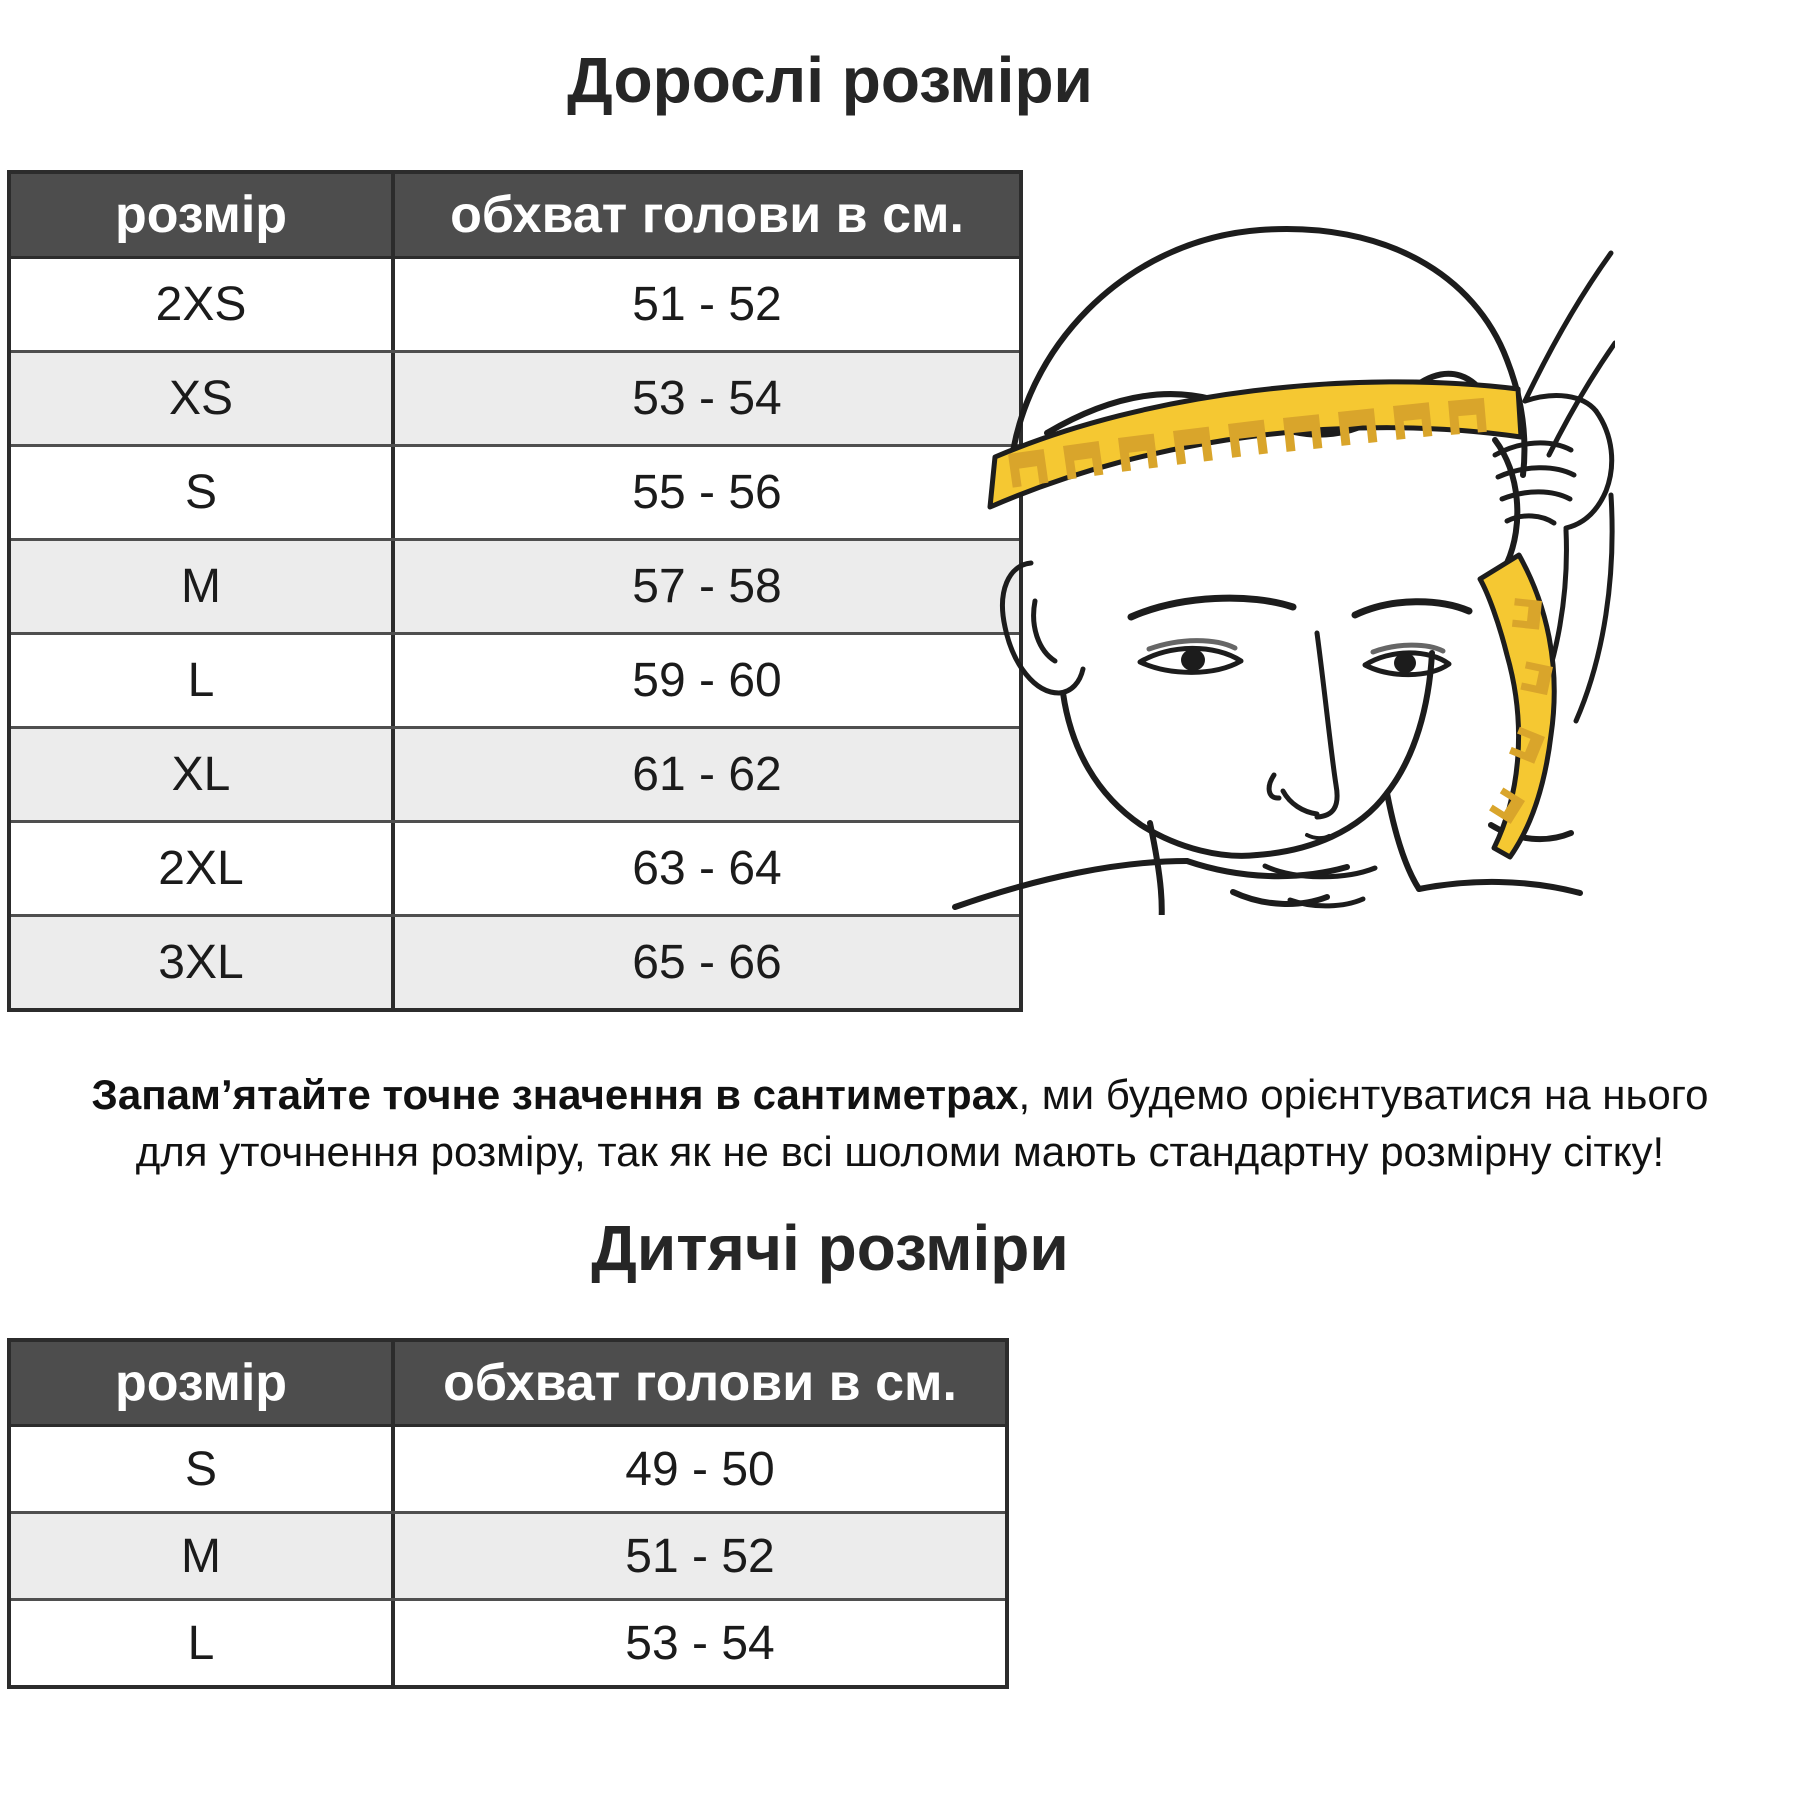  I want to click on cell-range: 61 - 62, so click(707, 774).